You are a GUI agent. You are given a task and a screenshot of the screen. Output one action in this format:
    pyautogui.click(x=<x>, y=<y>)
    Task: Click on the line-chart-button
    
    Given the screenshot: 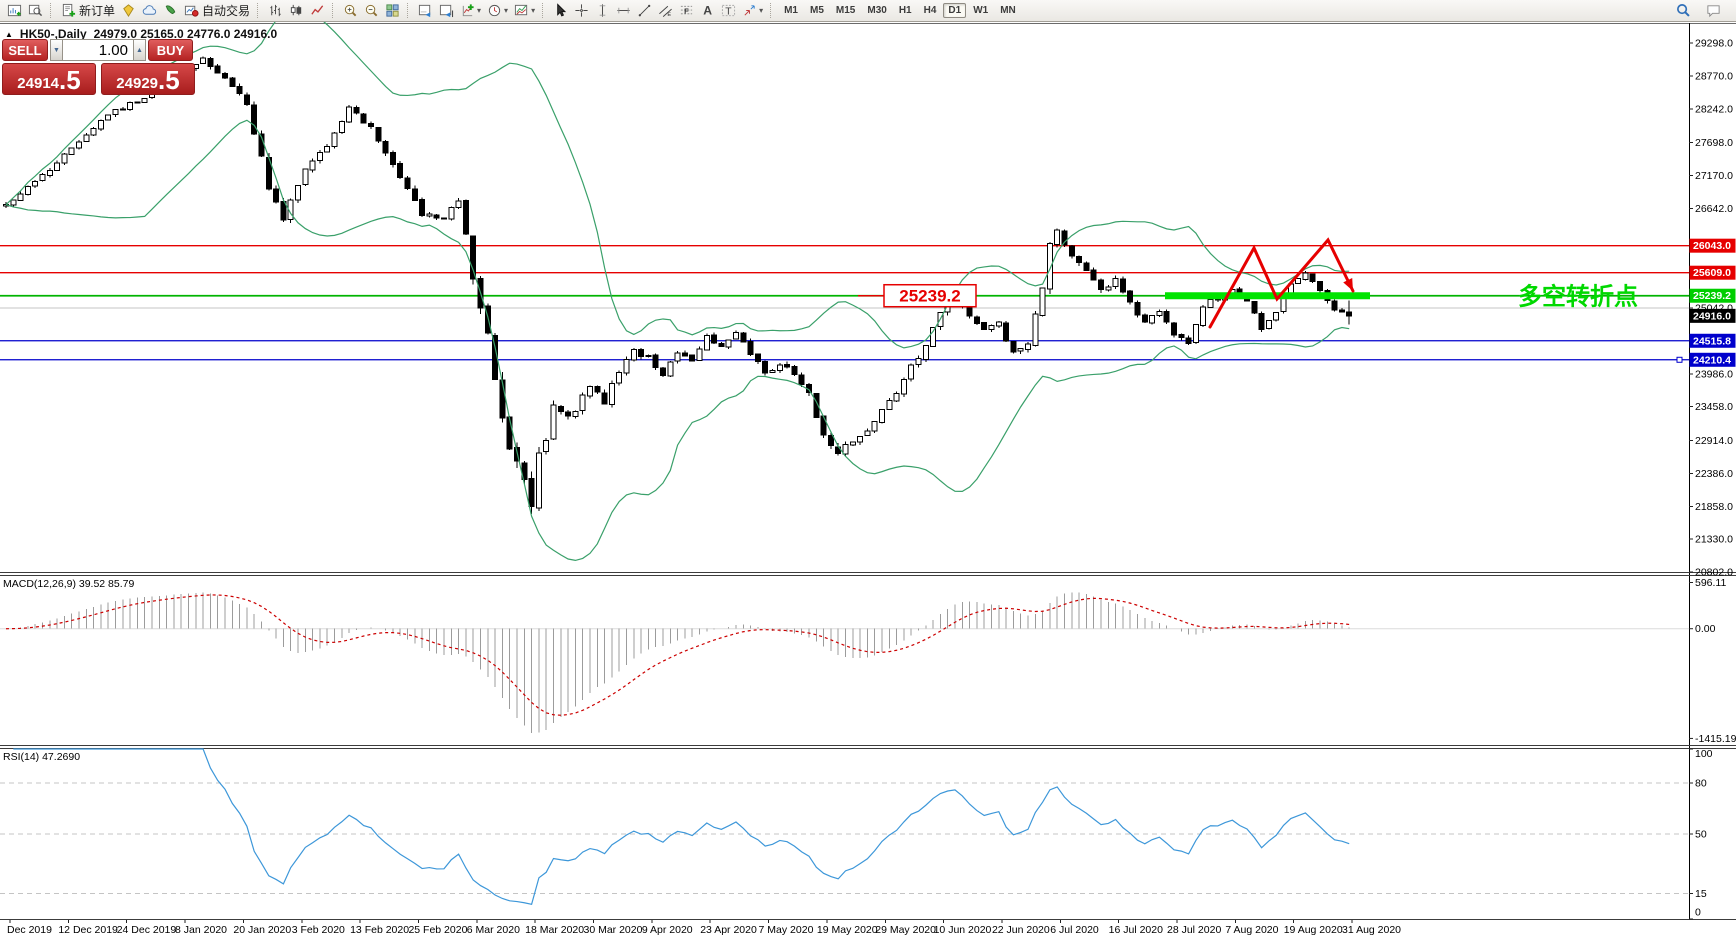 What is the action you would take?
    pyautogui.click(x=317, y=11)
    